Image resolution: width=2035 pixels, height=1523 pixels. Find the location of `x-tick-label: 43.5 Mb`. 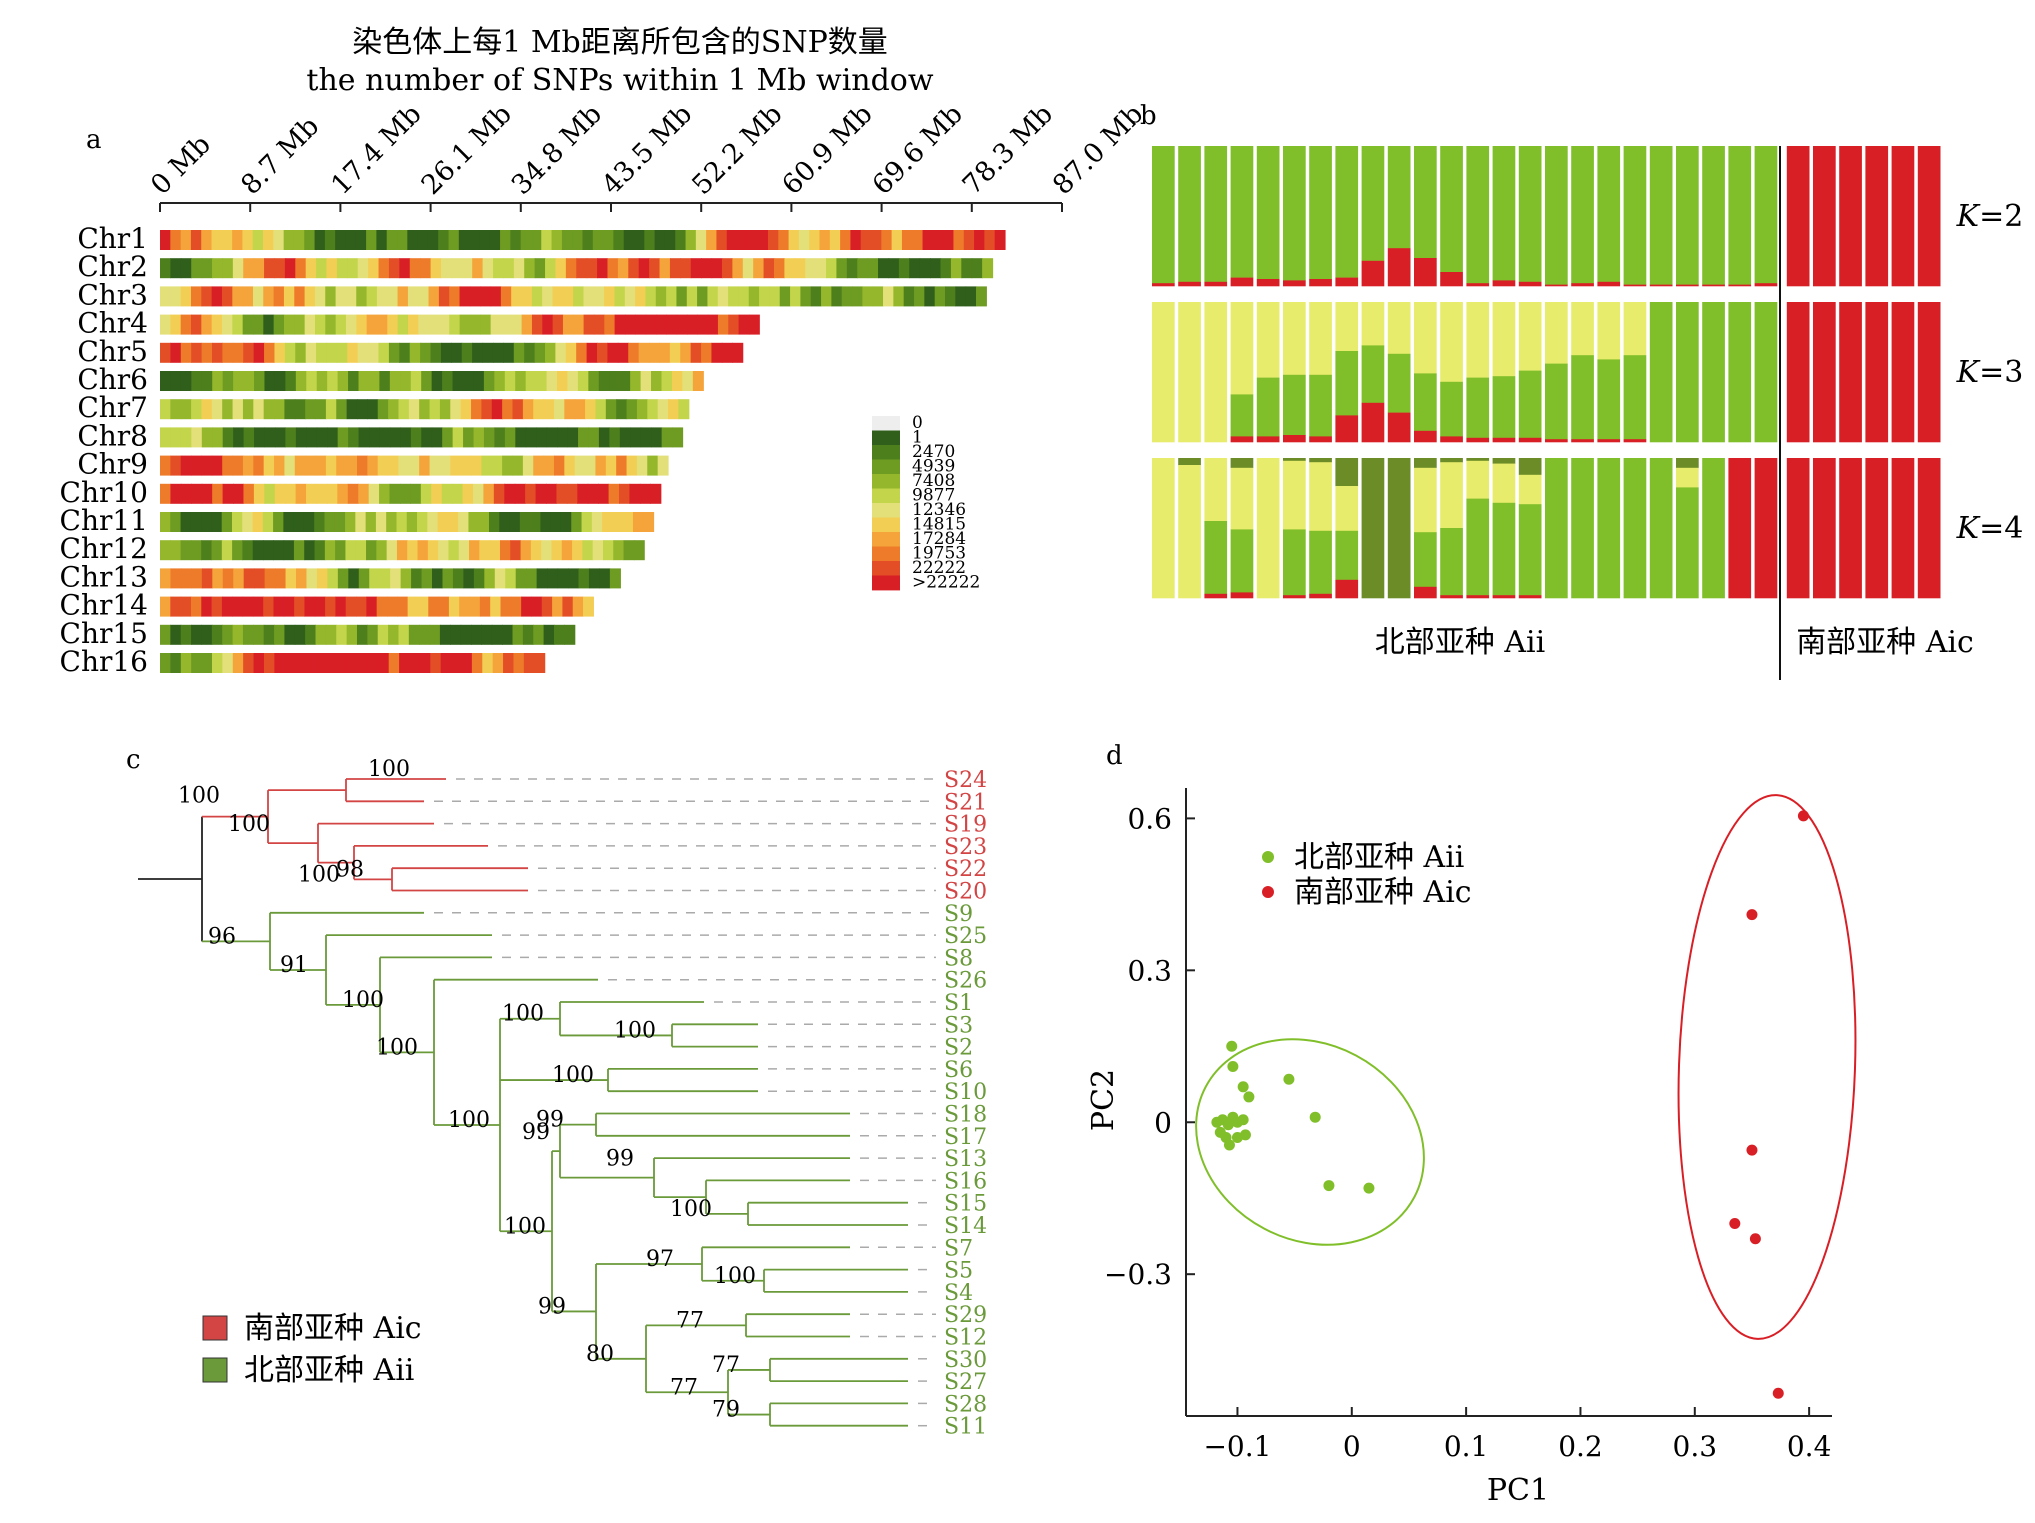

x-tick-label: 43.5 Mb is located at coordinates (647, 150).